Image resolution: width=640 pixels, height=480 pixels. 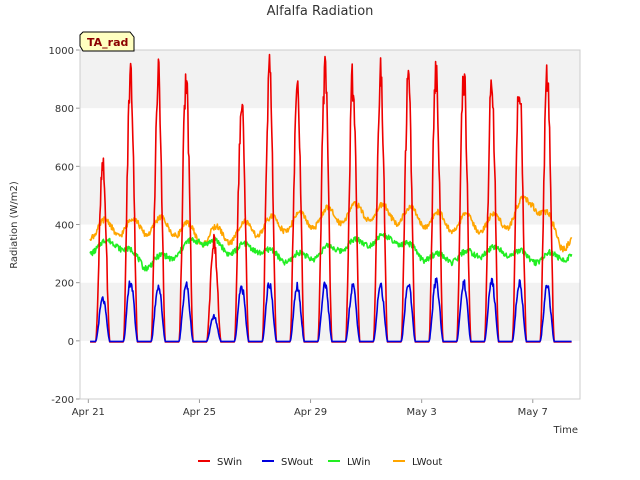 I want to click on legend: SWin SWout LWin LWout, so click(x=320, y=462).